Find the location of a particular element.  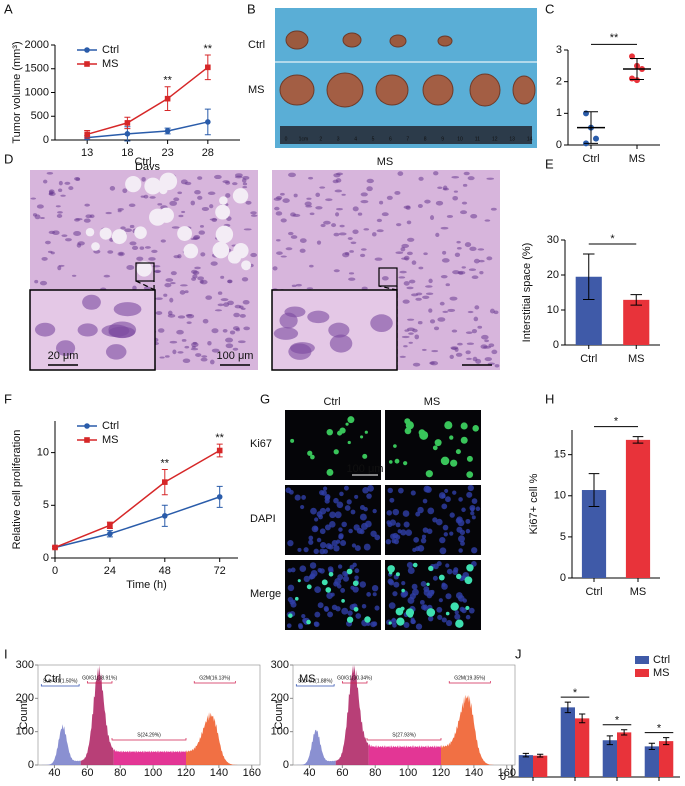

y-tick-label: 100 is located at coordinates (25, 732).